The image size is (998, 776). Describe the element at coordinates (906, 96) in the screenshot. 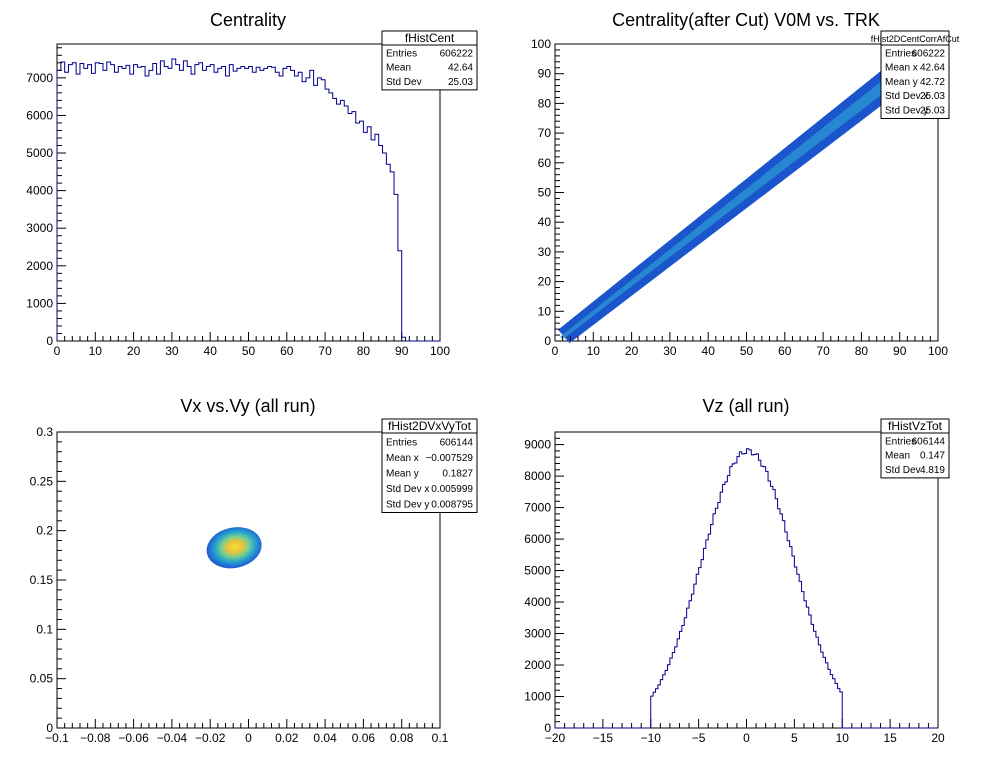

I see `stats-label: Std Dev x` at that location.